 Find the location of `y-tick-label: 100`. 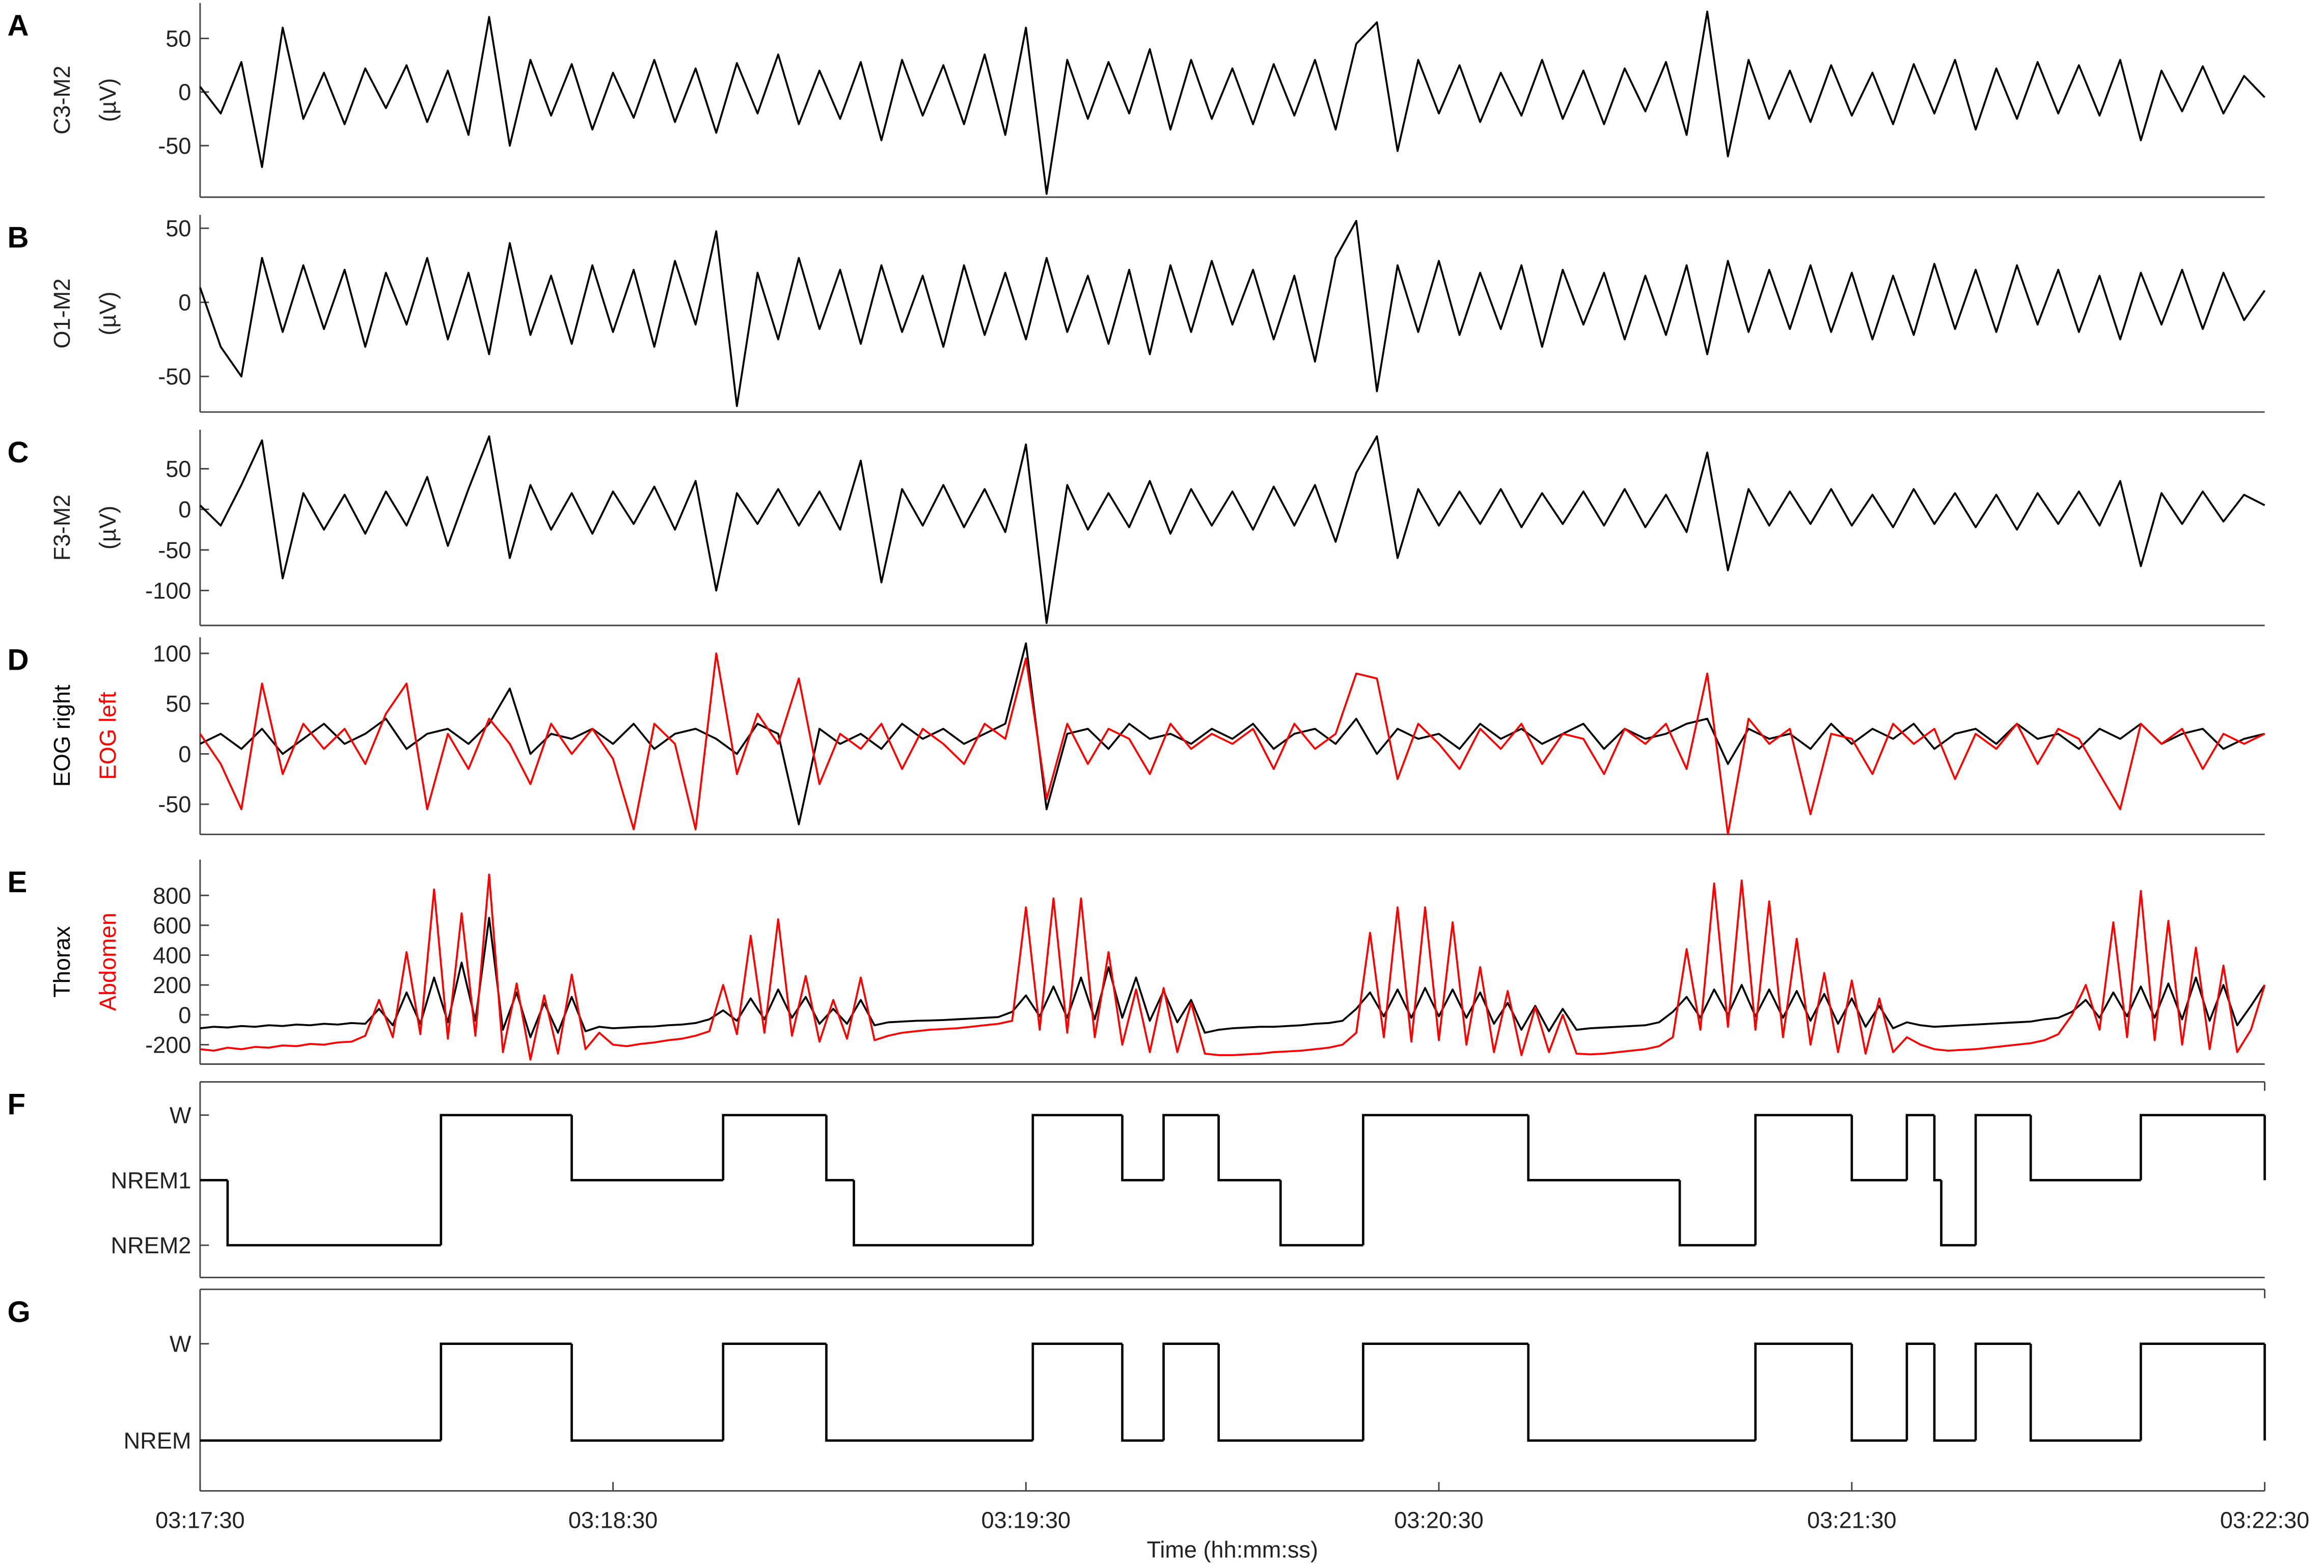

y-tick-label: 100 is located at coordinates (172, 654).